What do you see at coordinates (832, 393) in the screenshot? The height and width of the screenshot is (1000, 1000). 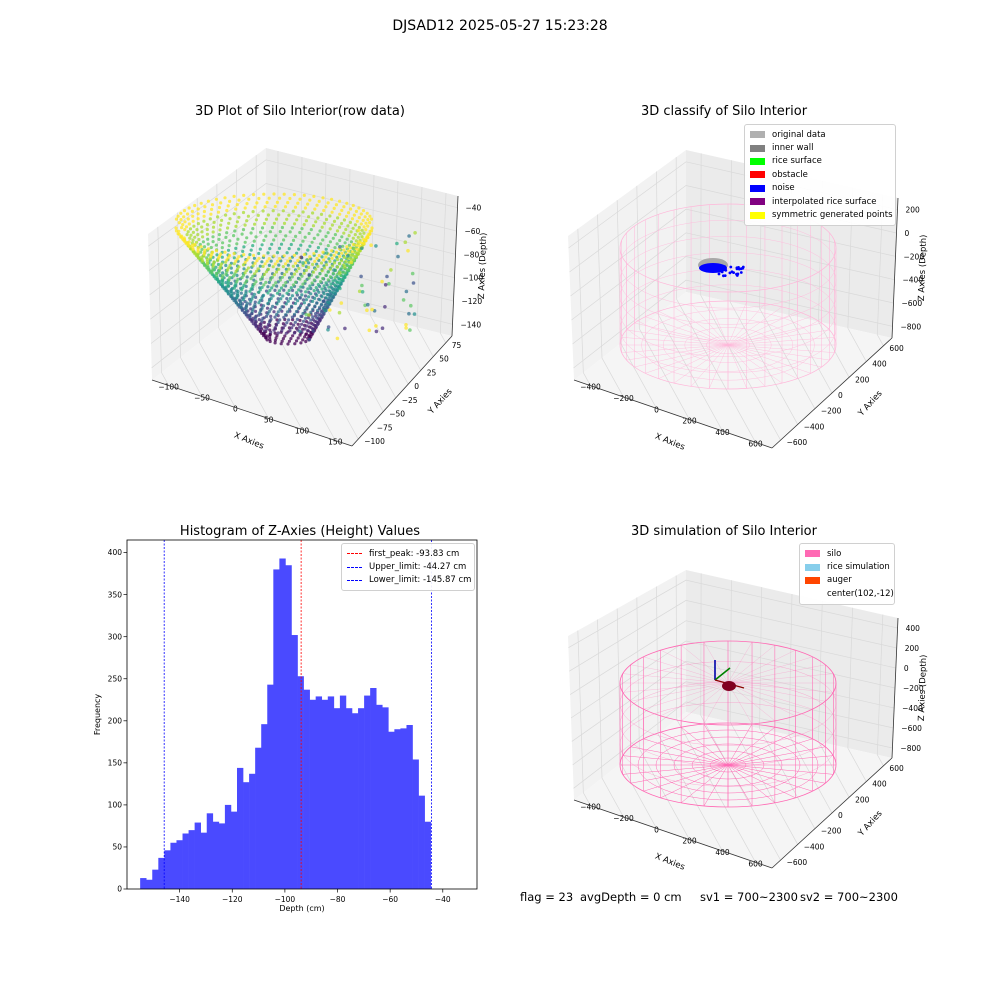 I see `p2-yaxis` at bounding box center [832, 393].